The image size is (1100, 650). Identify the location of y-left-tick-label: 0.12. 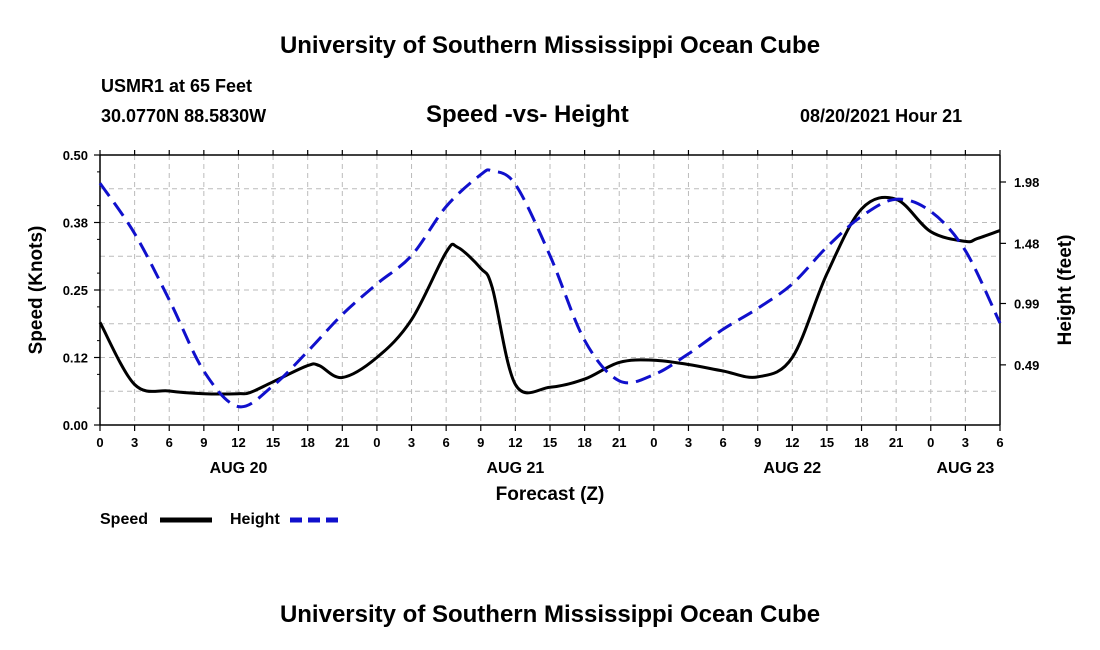
(75, 358).